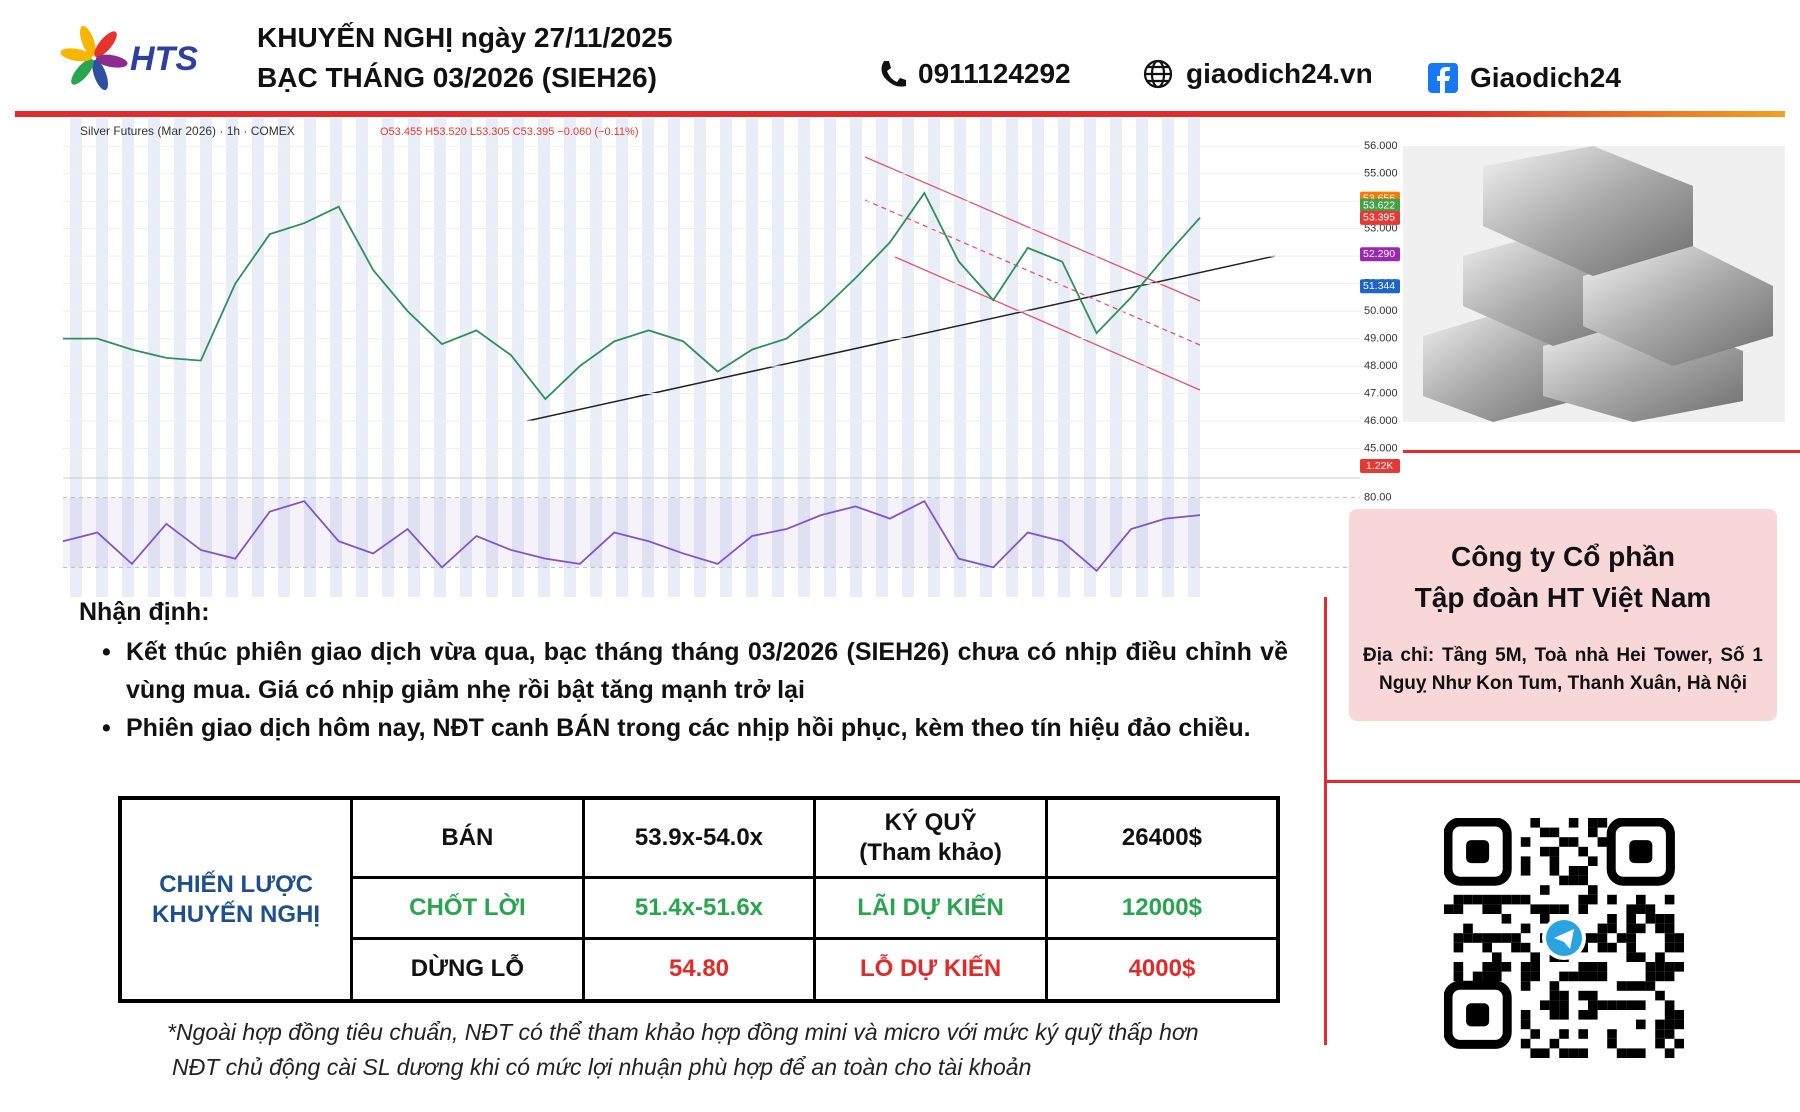 The image size is (1800, 1112). What do you see at coordinates (994, 73) in the screenshot?
I see `phone-number: 0911124292` at bounding box center [994, 73].